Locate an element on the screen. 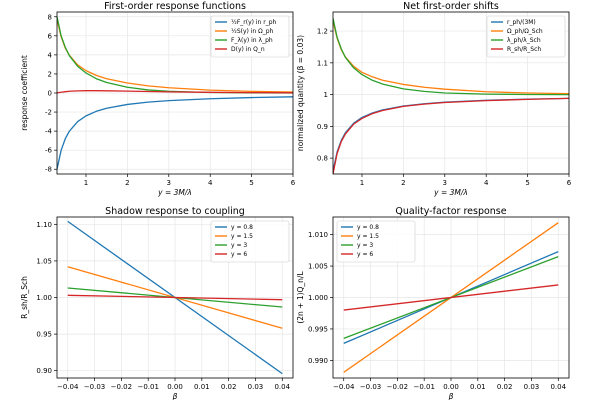  y-tick-label: 0.90 is located at coordinates (44, 371).